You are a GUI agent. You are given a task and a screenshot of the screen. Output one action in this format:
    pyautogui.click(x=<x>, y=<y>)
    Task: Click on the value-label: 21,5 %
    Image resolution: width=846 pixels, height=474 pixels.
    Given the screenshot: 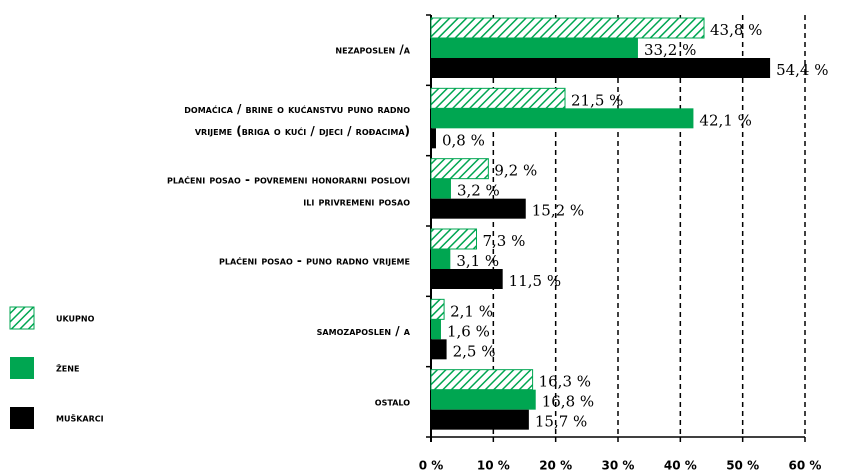 What is the action you would take?
    pyautogui.click(x=597, y=100)
    